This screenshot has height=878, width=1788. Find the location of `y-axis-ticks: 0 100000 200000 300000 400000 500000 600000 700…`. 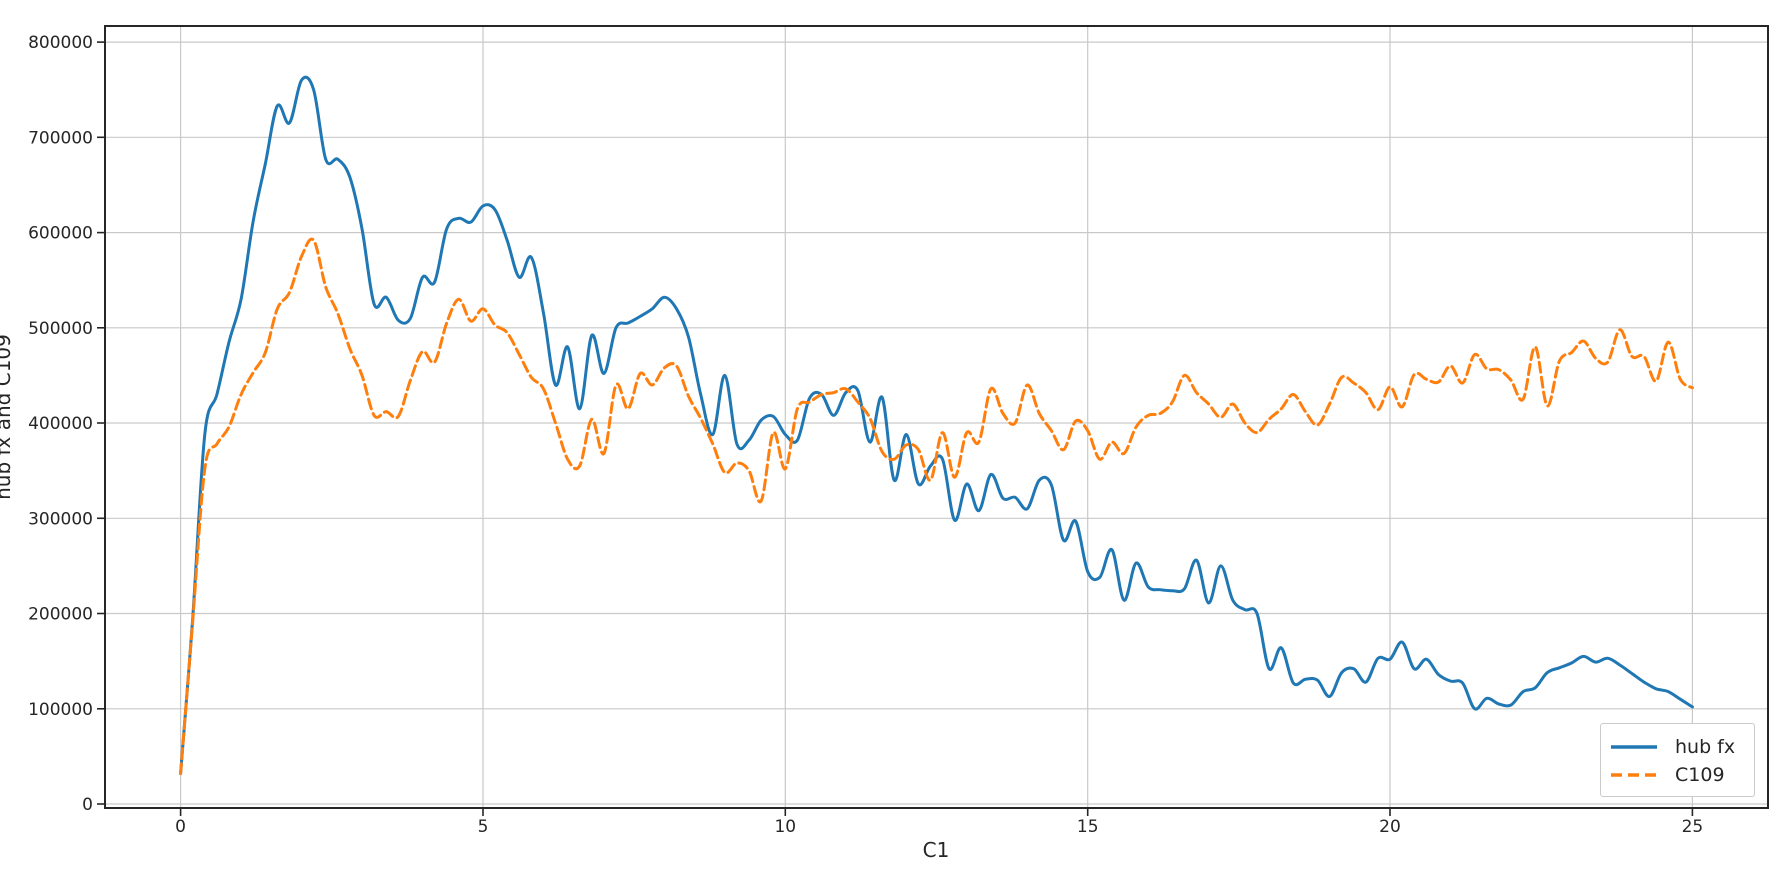

y-axis-ticks: 0 100000 200000 300000 400000 500000 600000 700… is located at coordinates (66, 424).